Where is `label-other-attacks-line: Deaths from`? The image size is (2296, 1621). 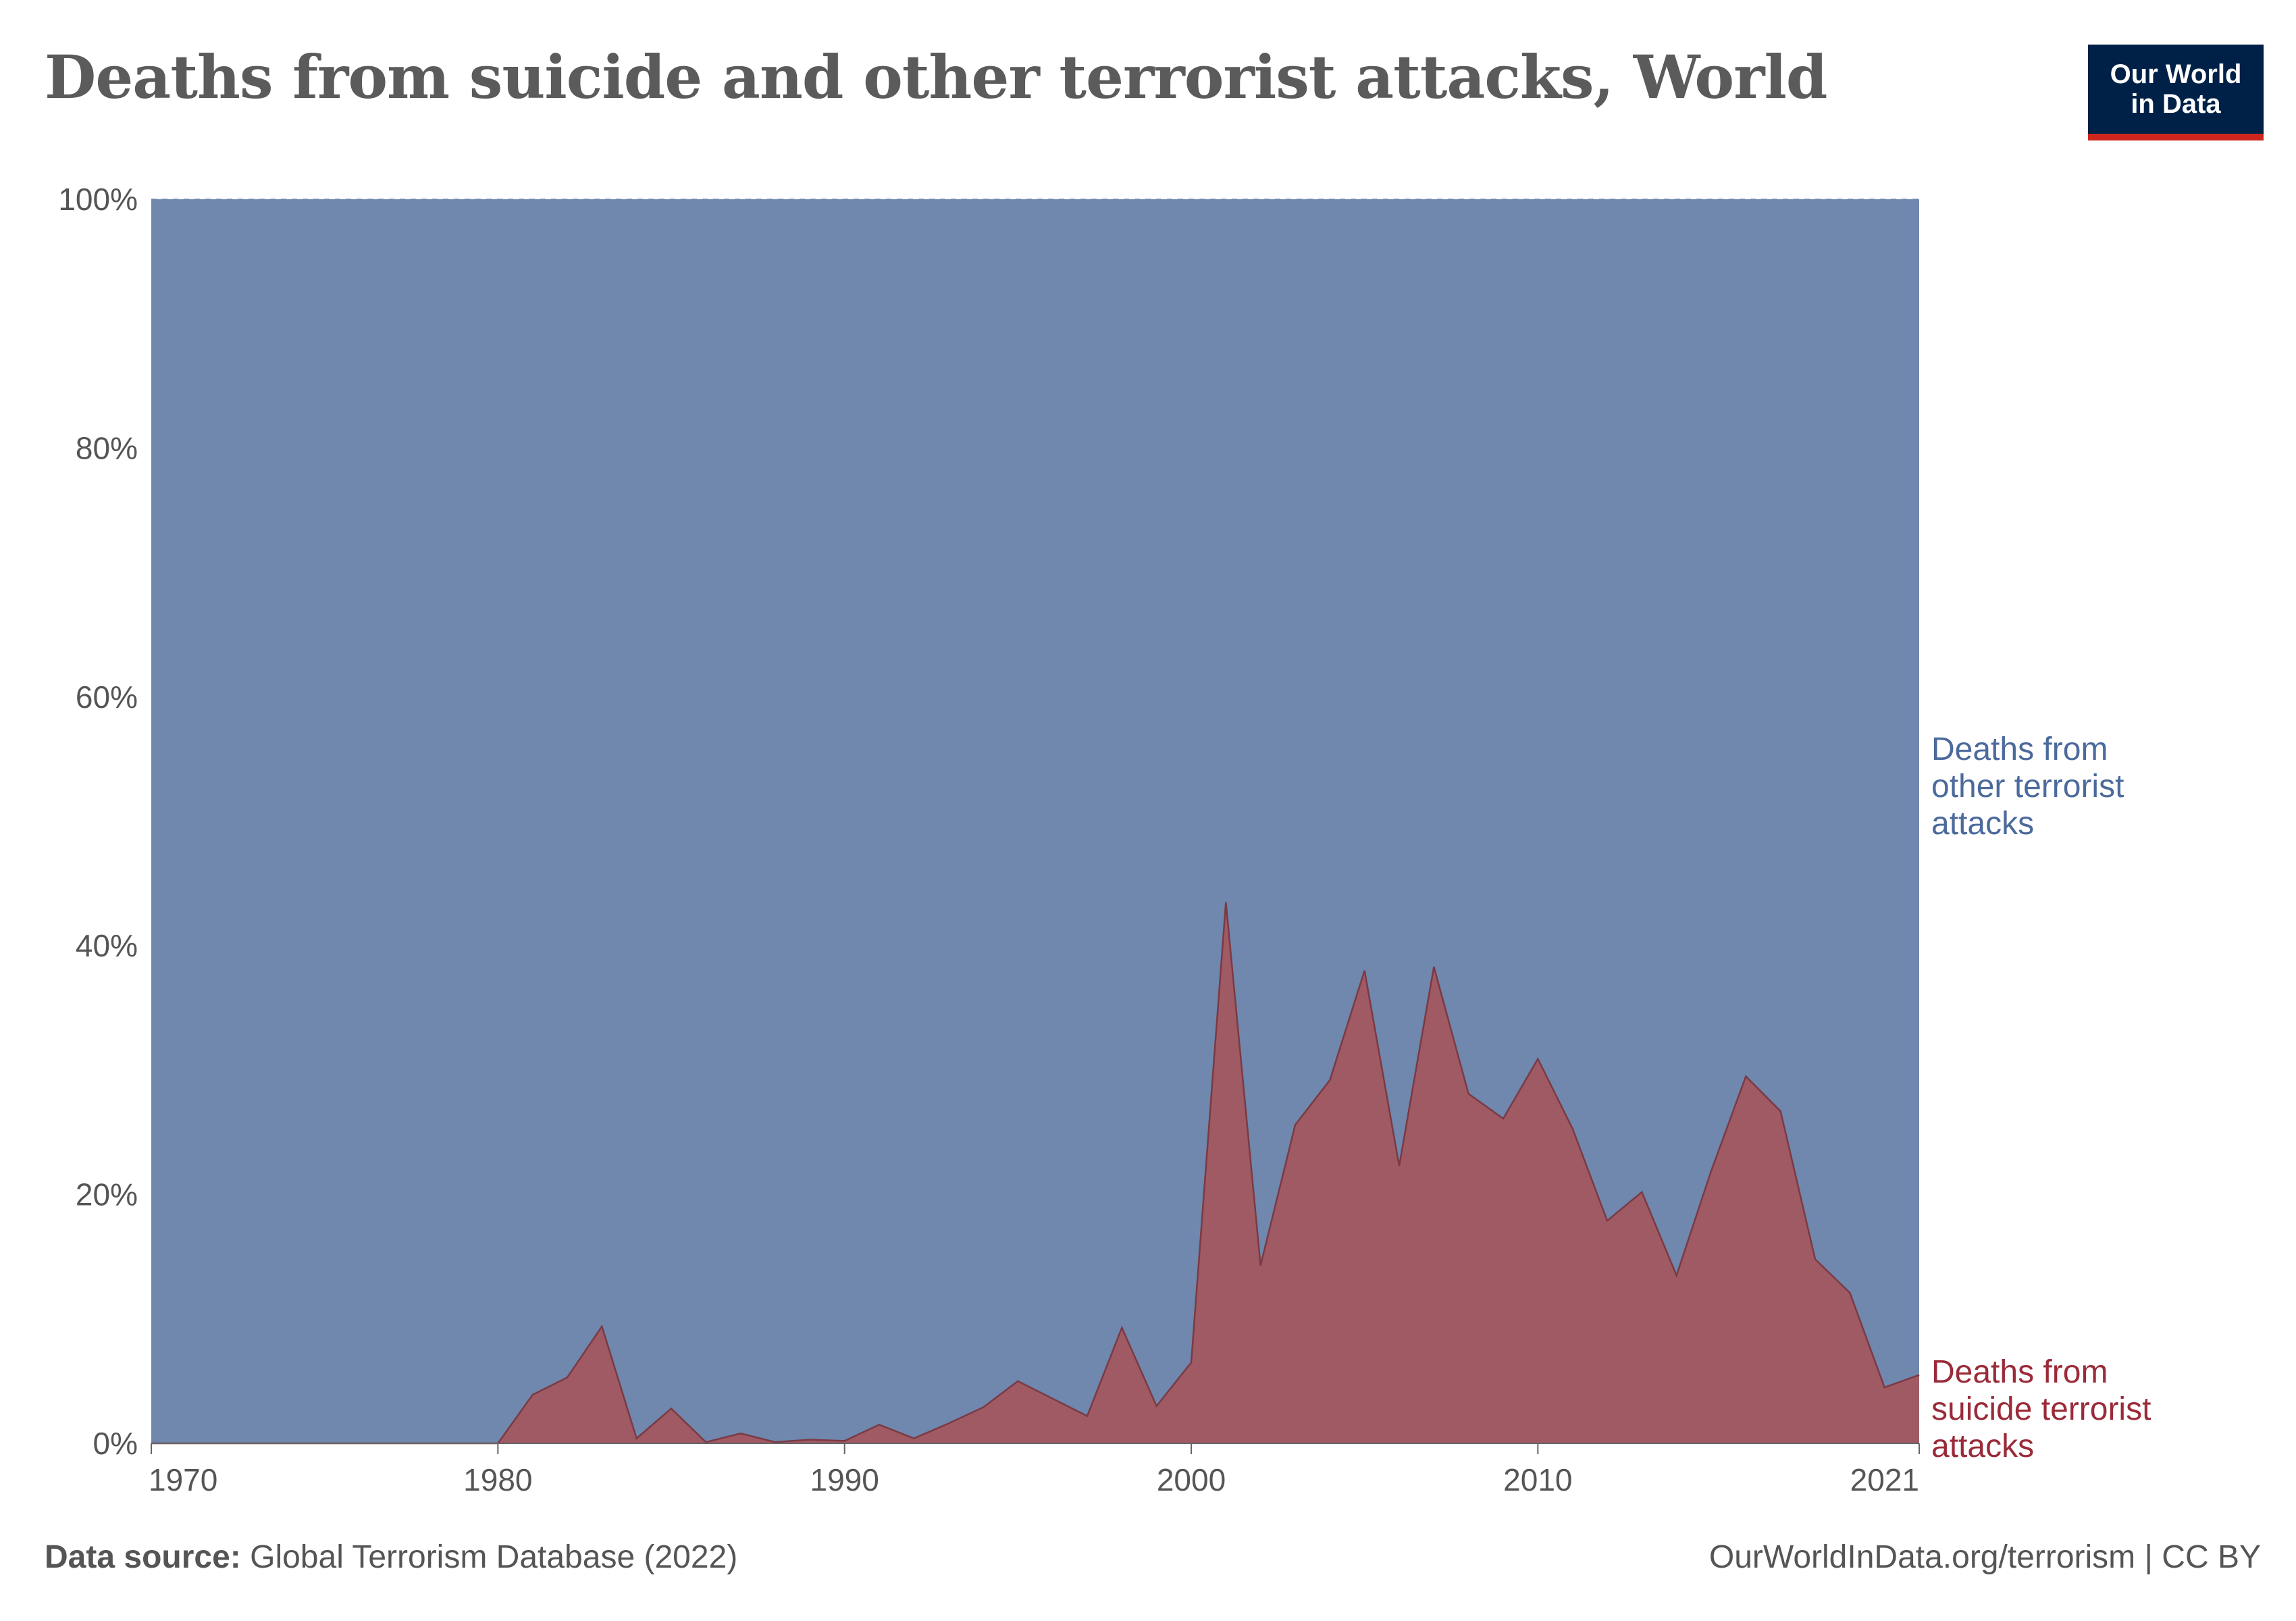 label-other-attacks-line: Deaths from is located at coordinates (2019, 749).